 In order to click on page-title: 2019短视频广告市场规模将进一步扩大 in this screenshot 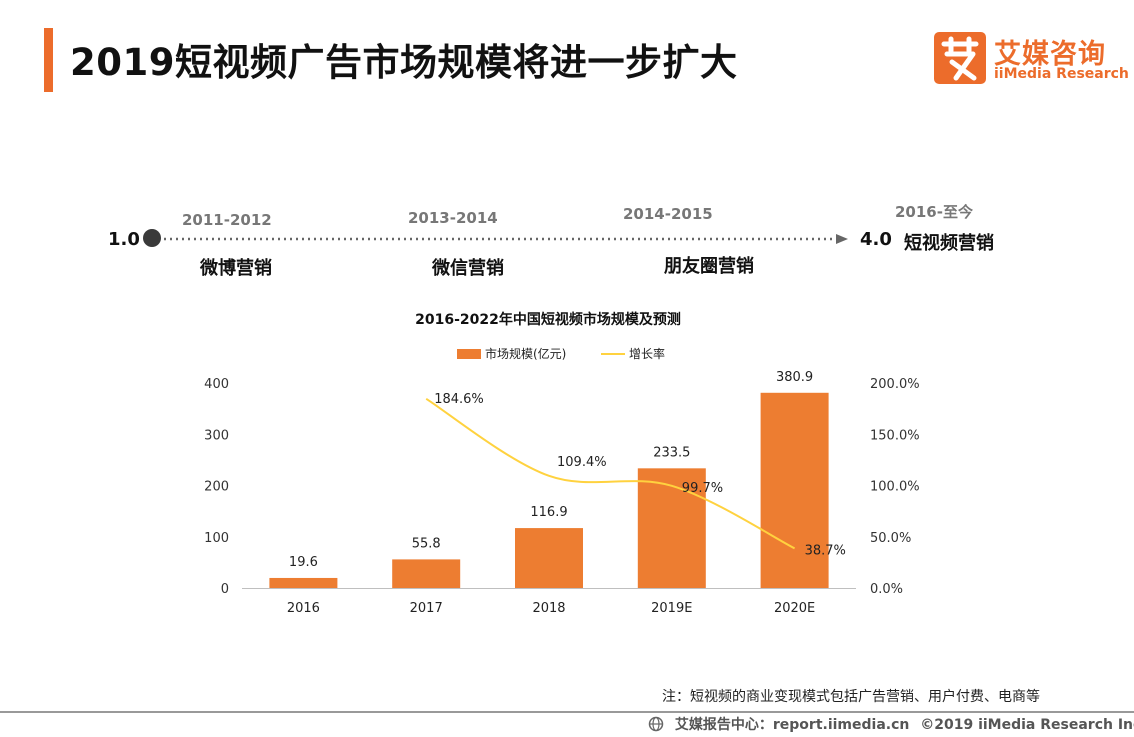, I will do `click(404, 62)`.